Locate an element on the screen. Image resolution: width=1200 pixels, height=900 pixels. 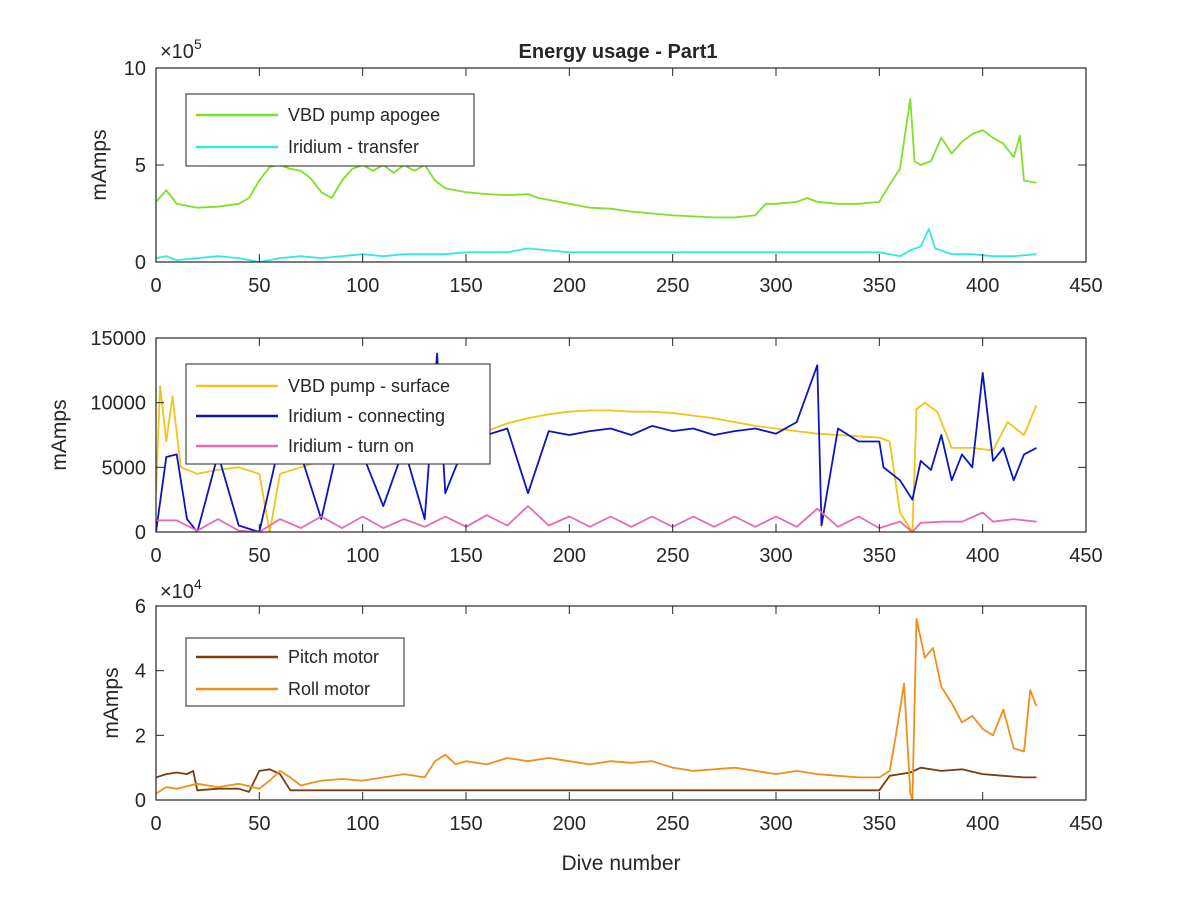
y-tick-label: 5 is located at coordinates (140, 166).